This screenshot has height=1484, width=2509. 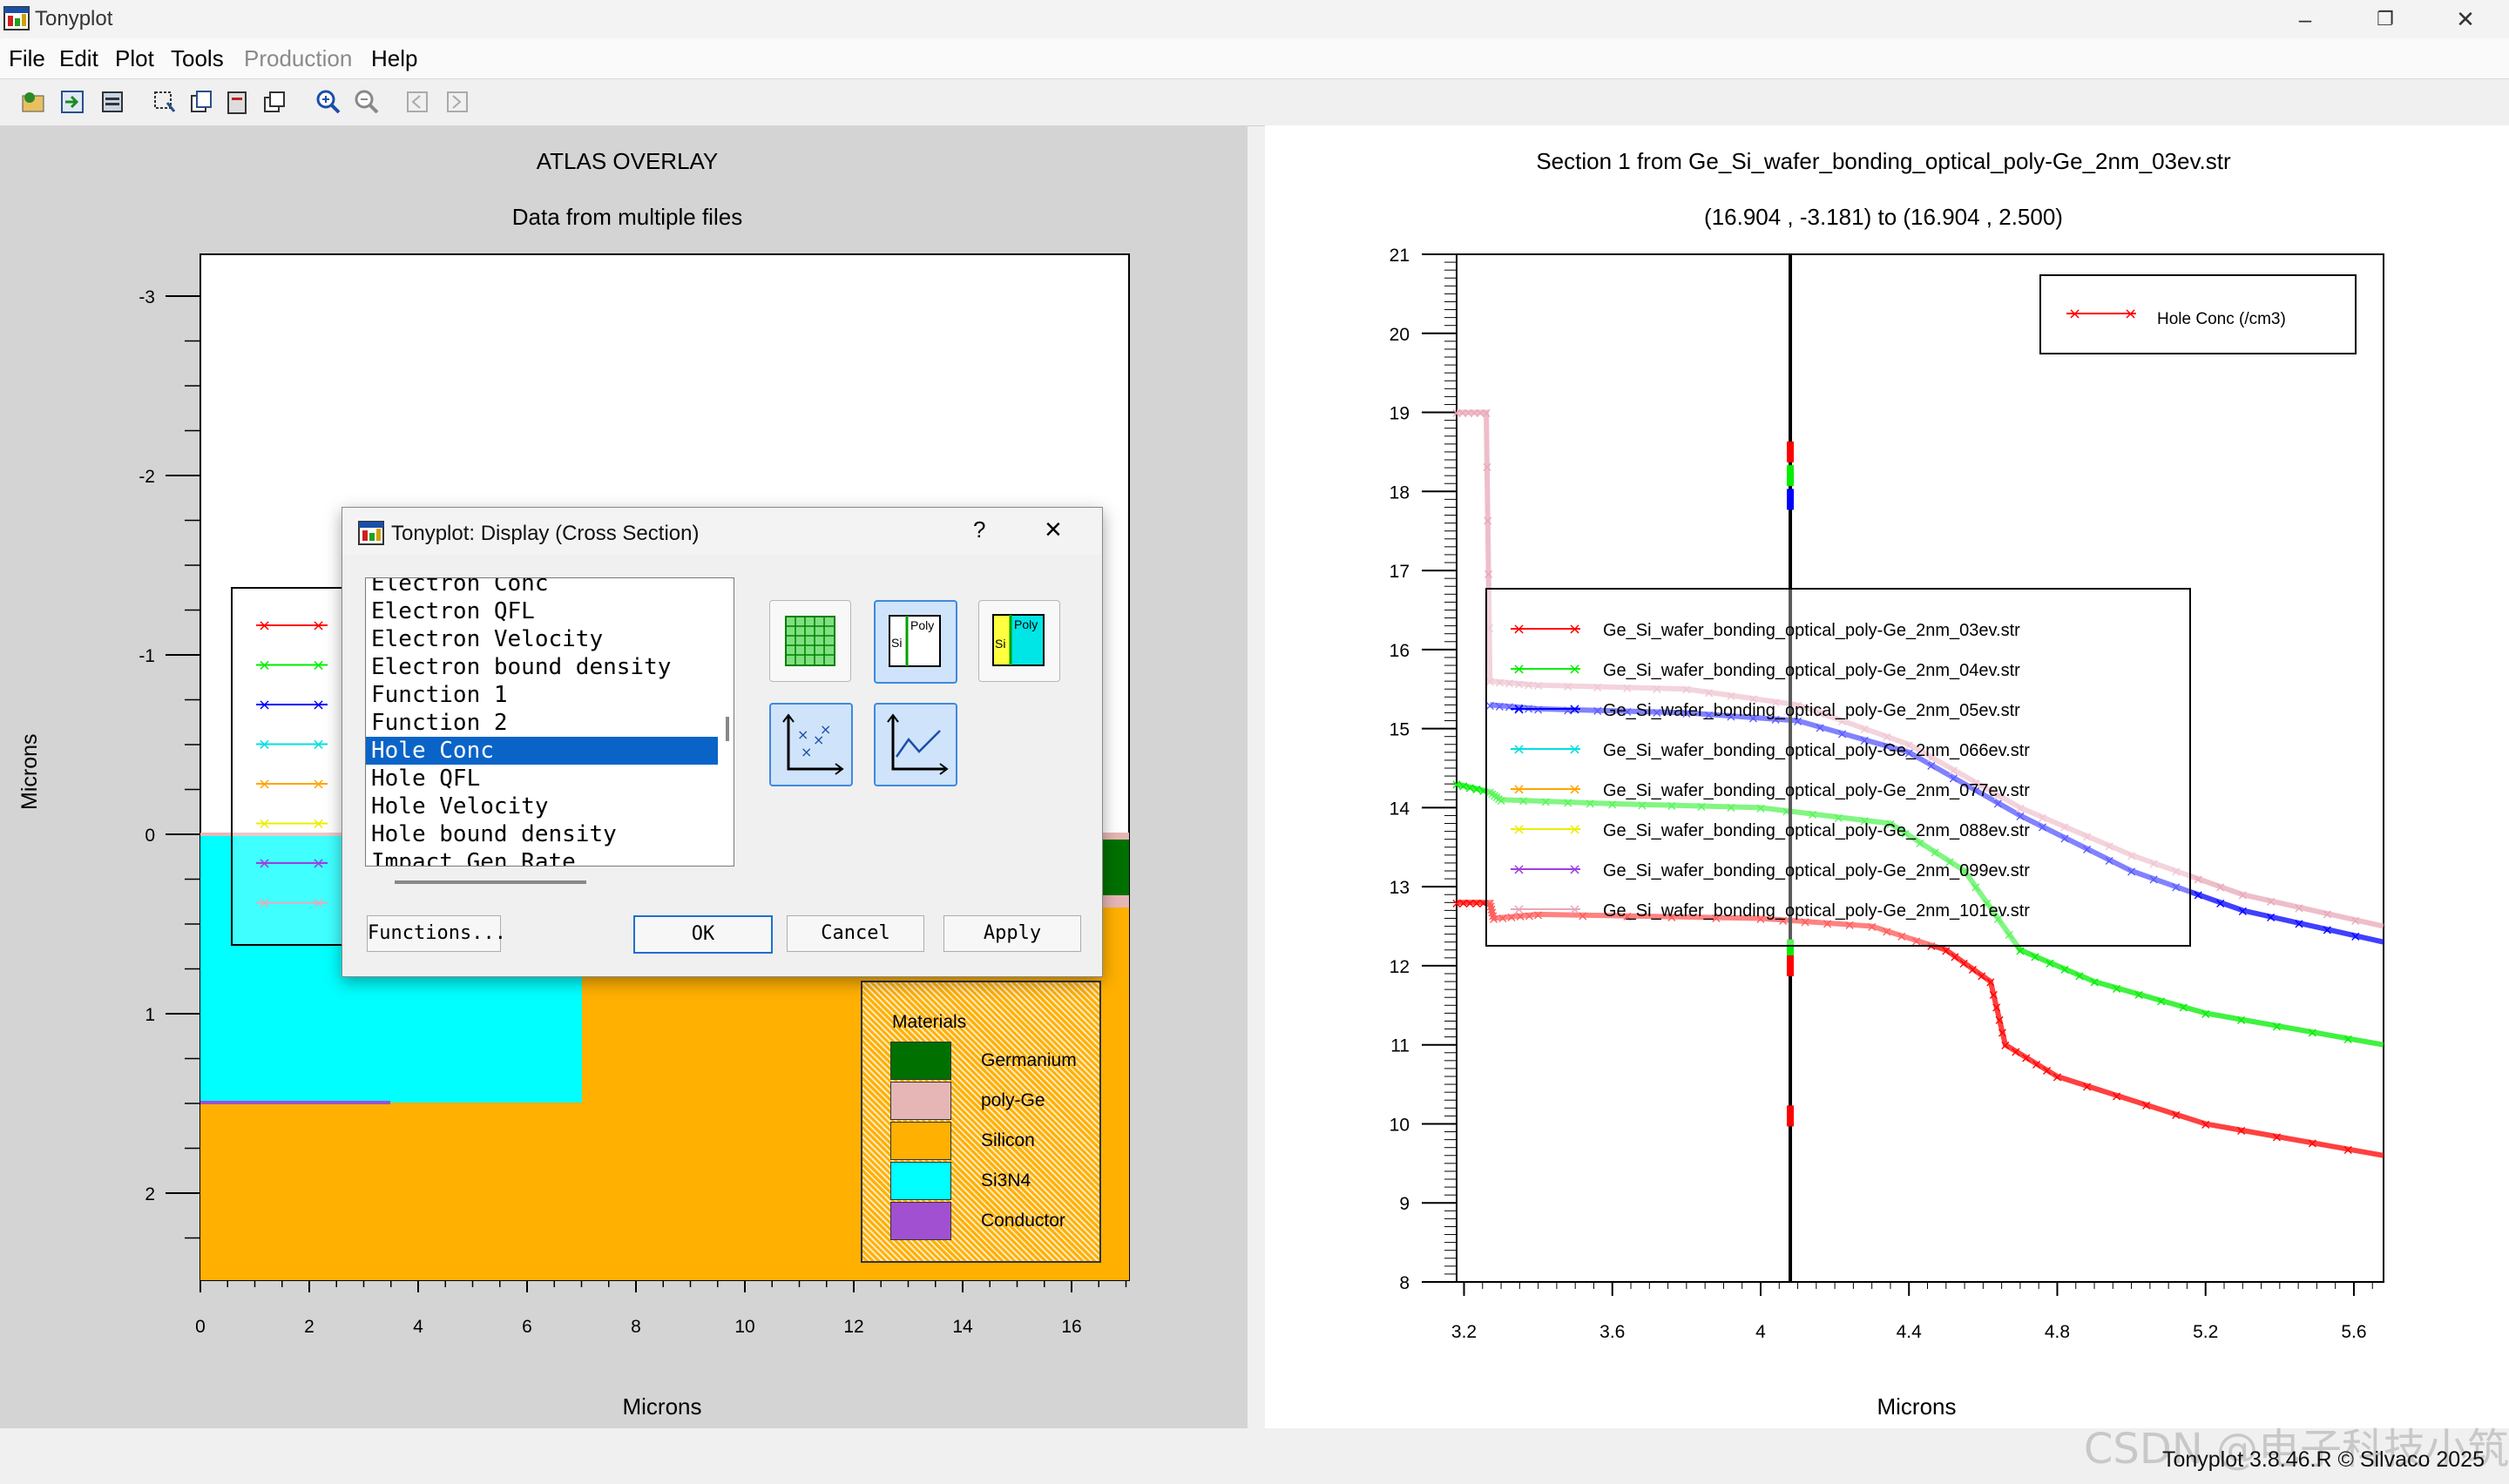 What do you see at coordinates (703, 934) in the screenshot?
I see `ok-button: OK` at bounding box center [703, 934].